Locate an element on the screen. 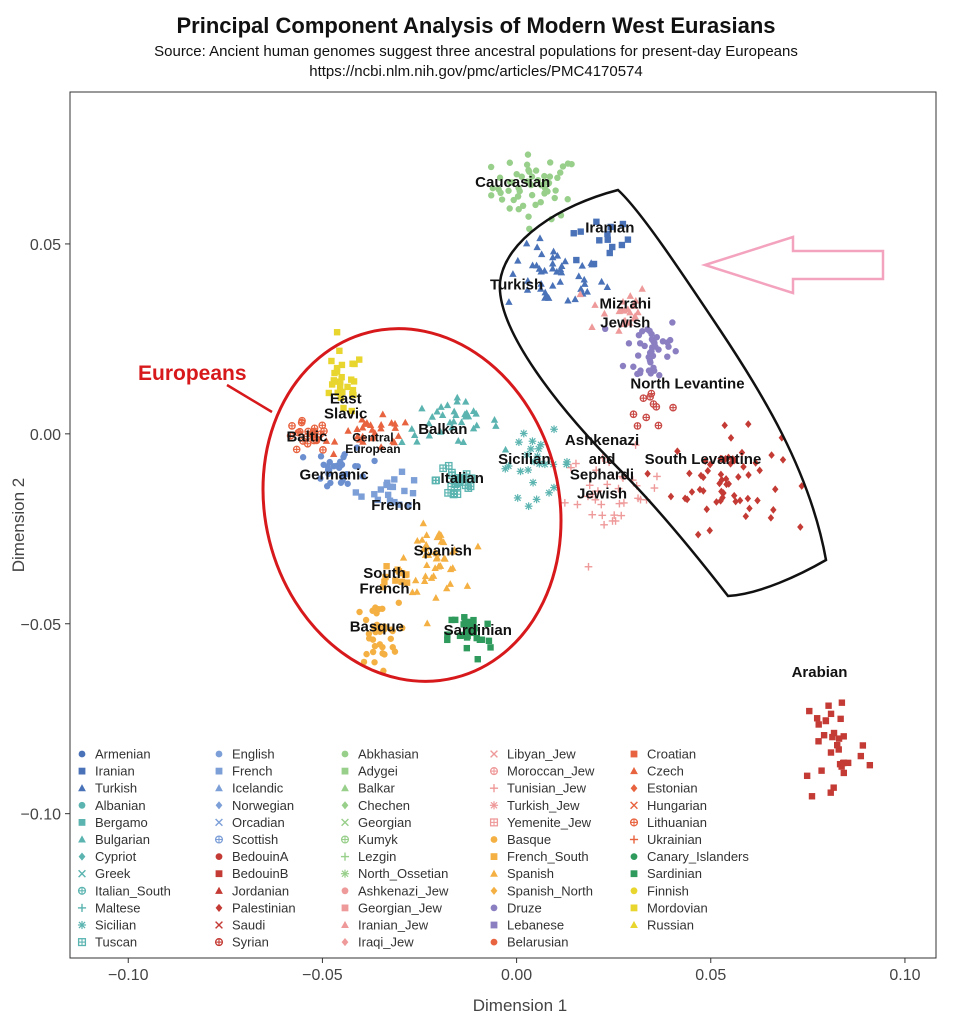 This screenshot has width=953, height=1024. cluster-label-8: and is located at coordinates (602, 459).